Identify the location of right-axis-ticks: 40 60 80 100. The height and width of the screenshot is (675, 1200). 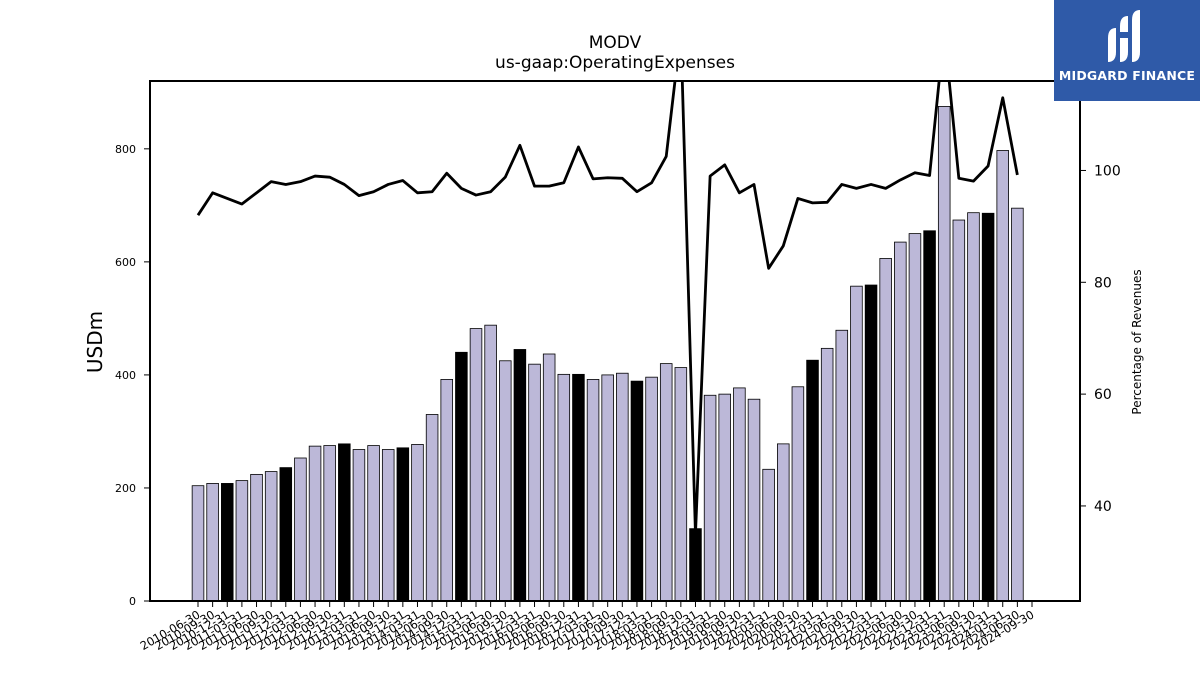
(1100, 339).